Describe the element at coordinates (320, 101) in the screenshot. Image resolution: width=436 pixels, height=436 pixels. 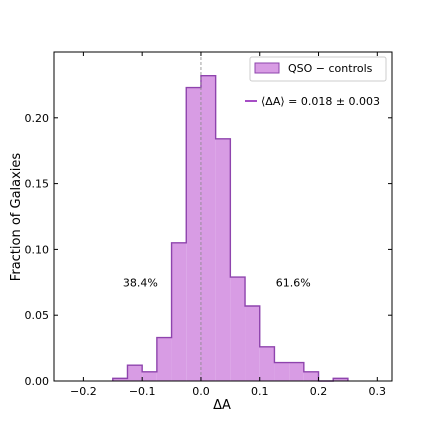
I see `legend-entry-mean-delta-a: ⟨ΔA⟩ = 0.018 ± 0.003` at that location.